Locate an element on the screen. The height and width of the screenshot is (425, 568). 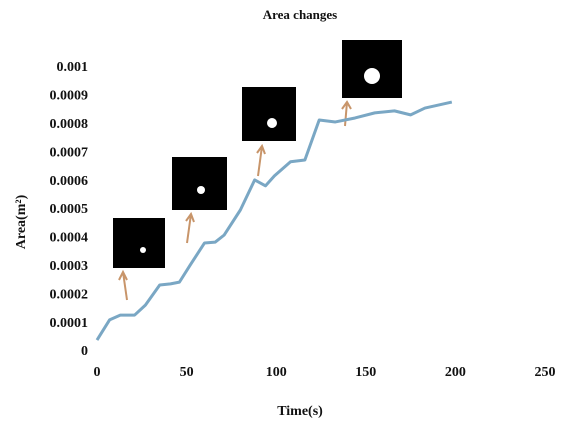
y-tick-label: 0.0001 is located at coordinates (69, 323).